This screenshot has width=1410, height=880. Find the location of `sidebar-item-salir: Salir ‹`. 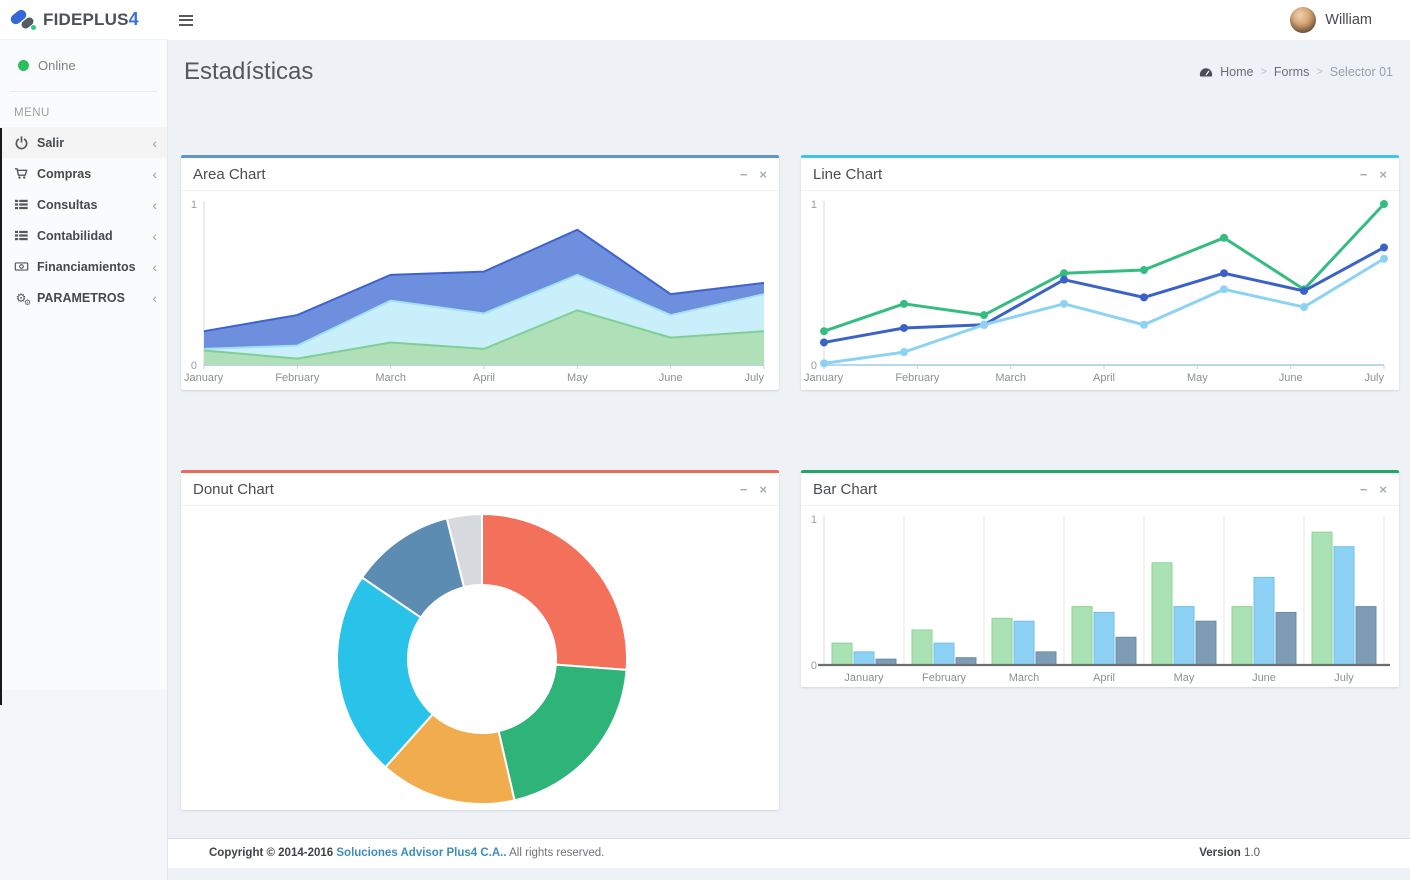

sidebar-item-salir: Salir ‹ is located at coordinates (83, 142).